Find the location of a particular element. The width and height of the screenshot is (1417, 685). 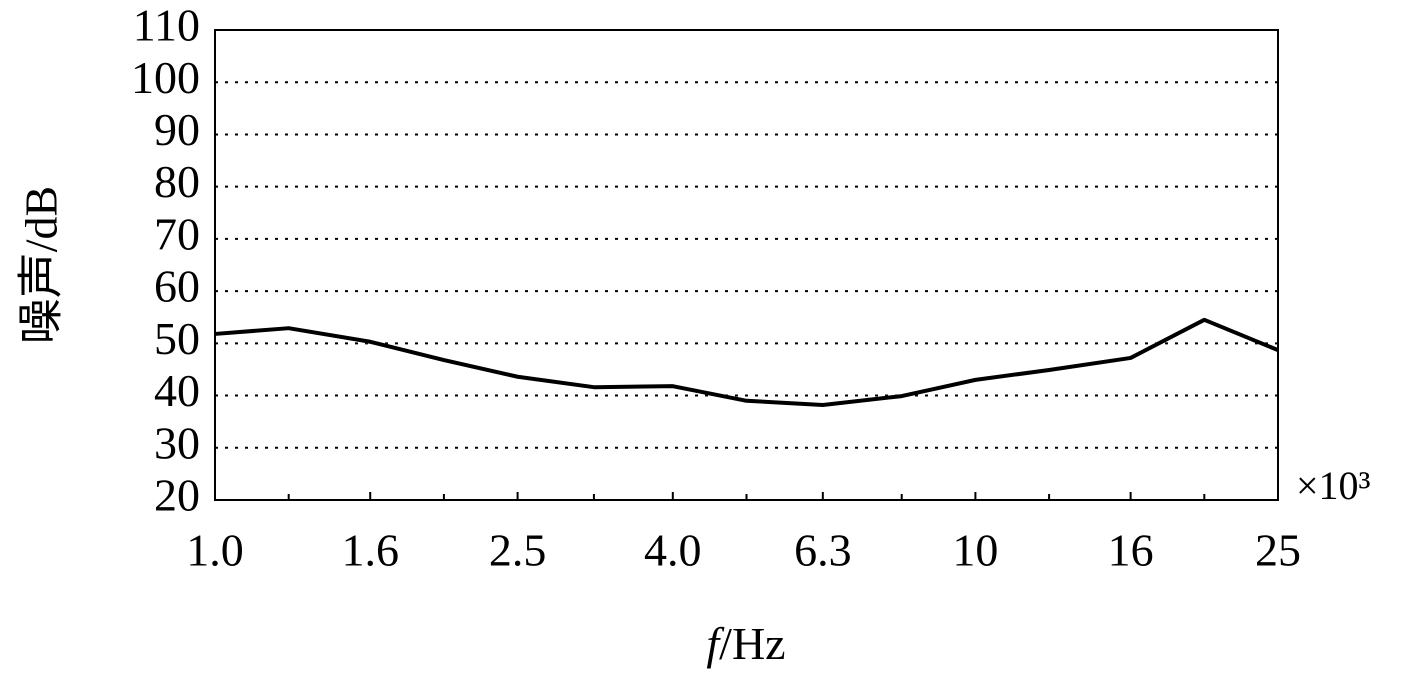

x-tick-label: 4.0 is located at coordinates (673, 550).